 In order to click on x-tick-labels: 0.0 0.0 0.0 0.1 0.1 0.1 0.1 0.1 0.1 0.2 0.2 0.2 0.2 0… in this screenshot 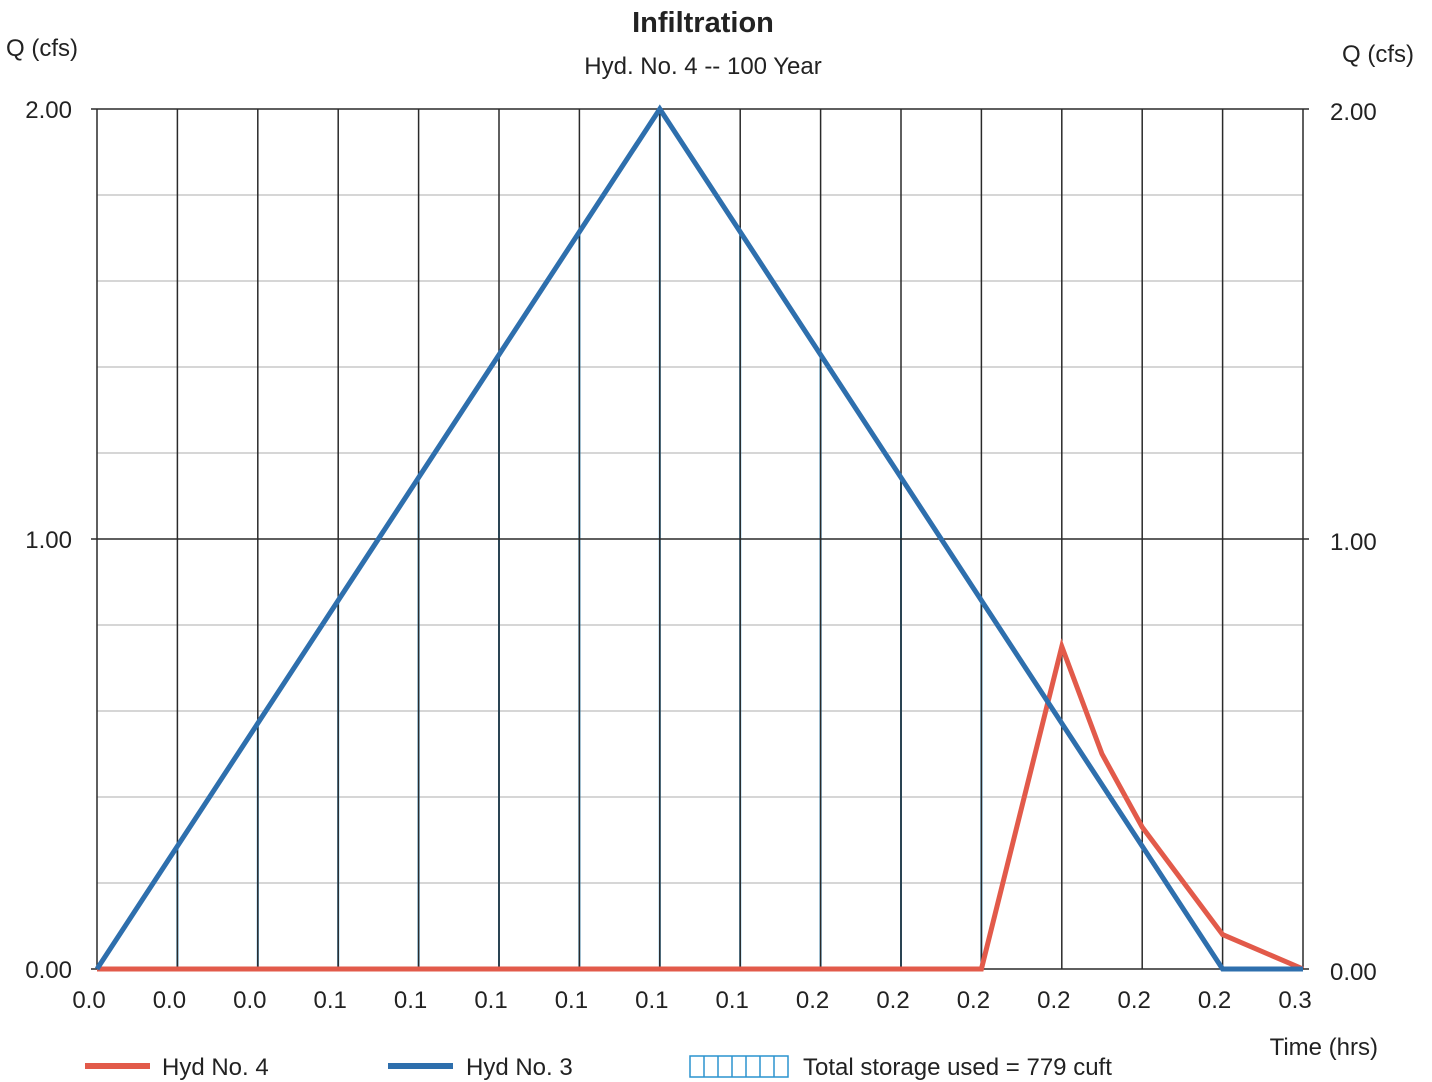, I will do `click(691, 1000)`.